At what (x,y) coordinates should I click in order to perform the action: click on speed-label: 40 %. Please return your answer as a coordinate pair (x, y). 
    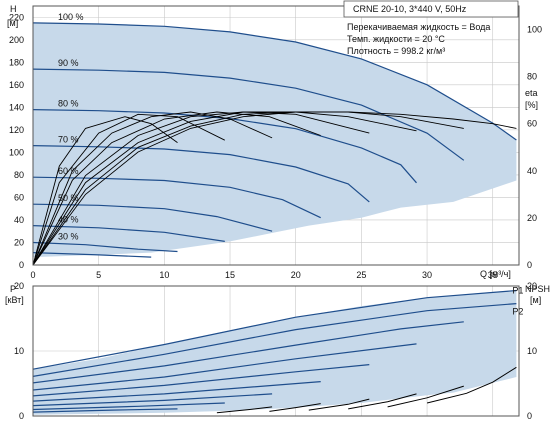
    Looking at the image, I should click on (68, 220).